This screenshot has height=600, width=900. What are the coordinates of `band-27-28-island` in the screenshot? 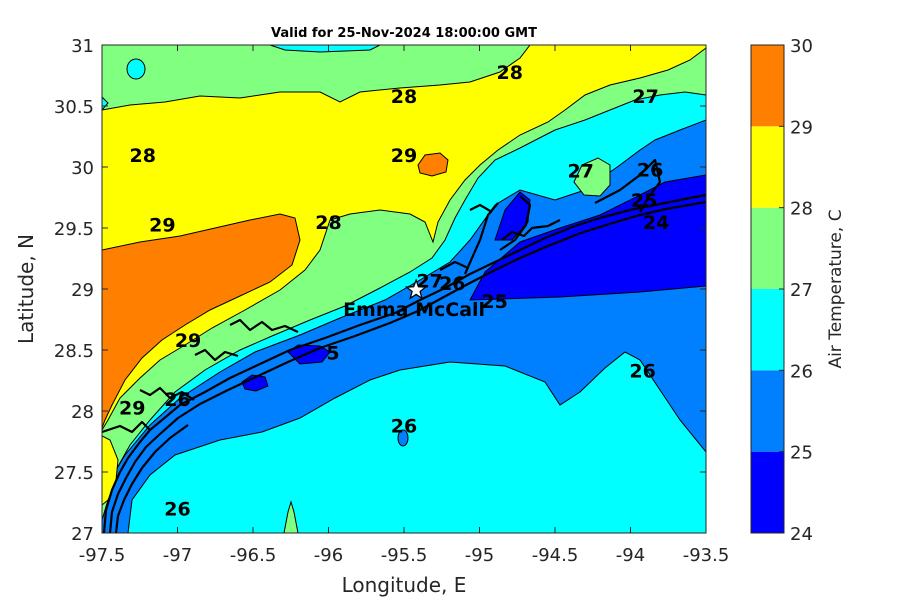 It's located at (592, 177).